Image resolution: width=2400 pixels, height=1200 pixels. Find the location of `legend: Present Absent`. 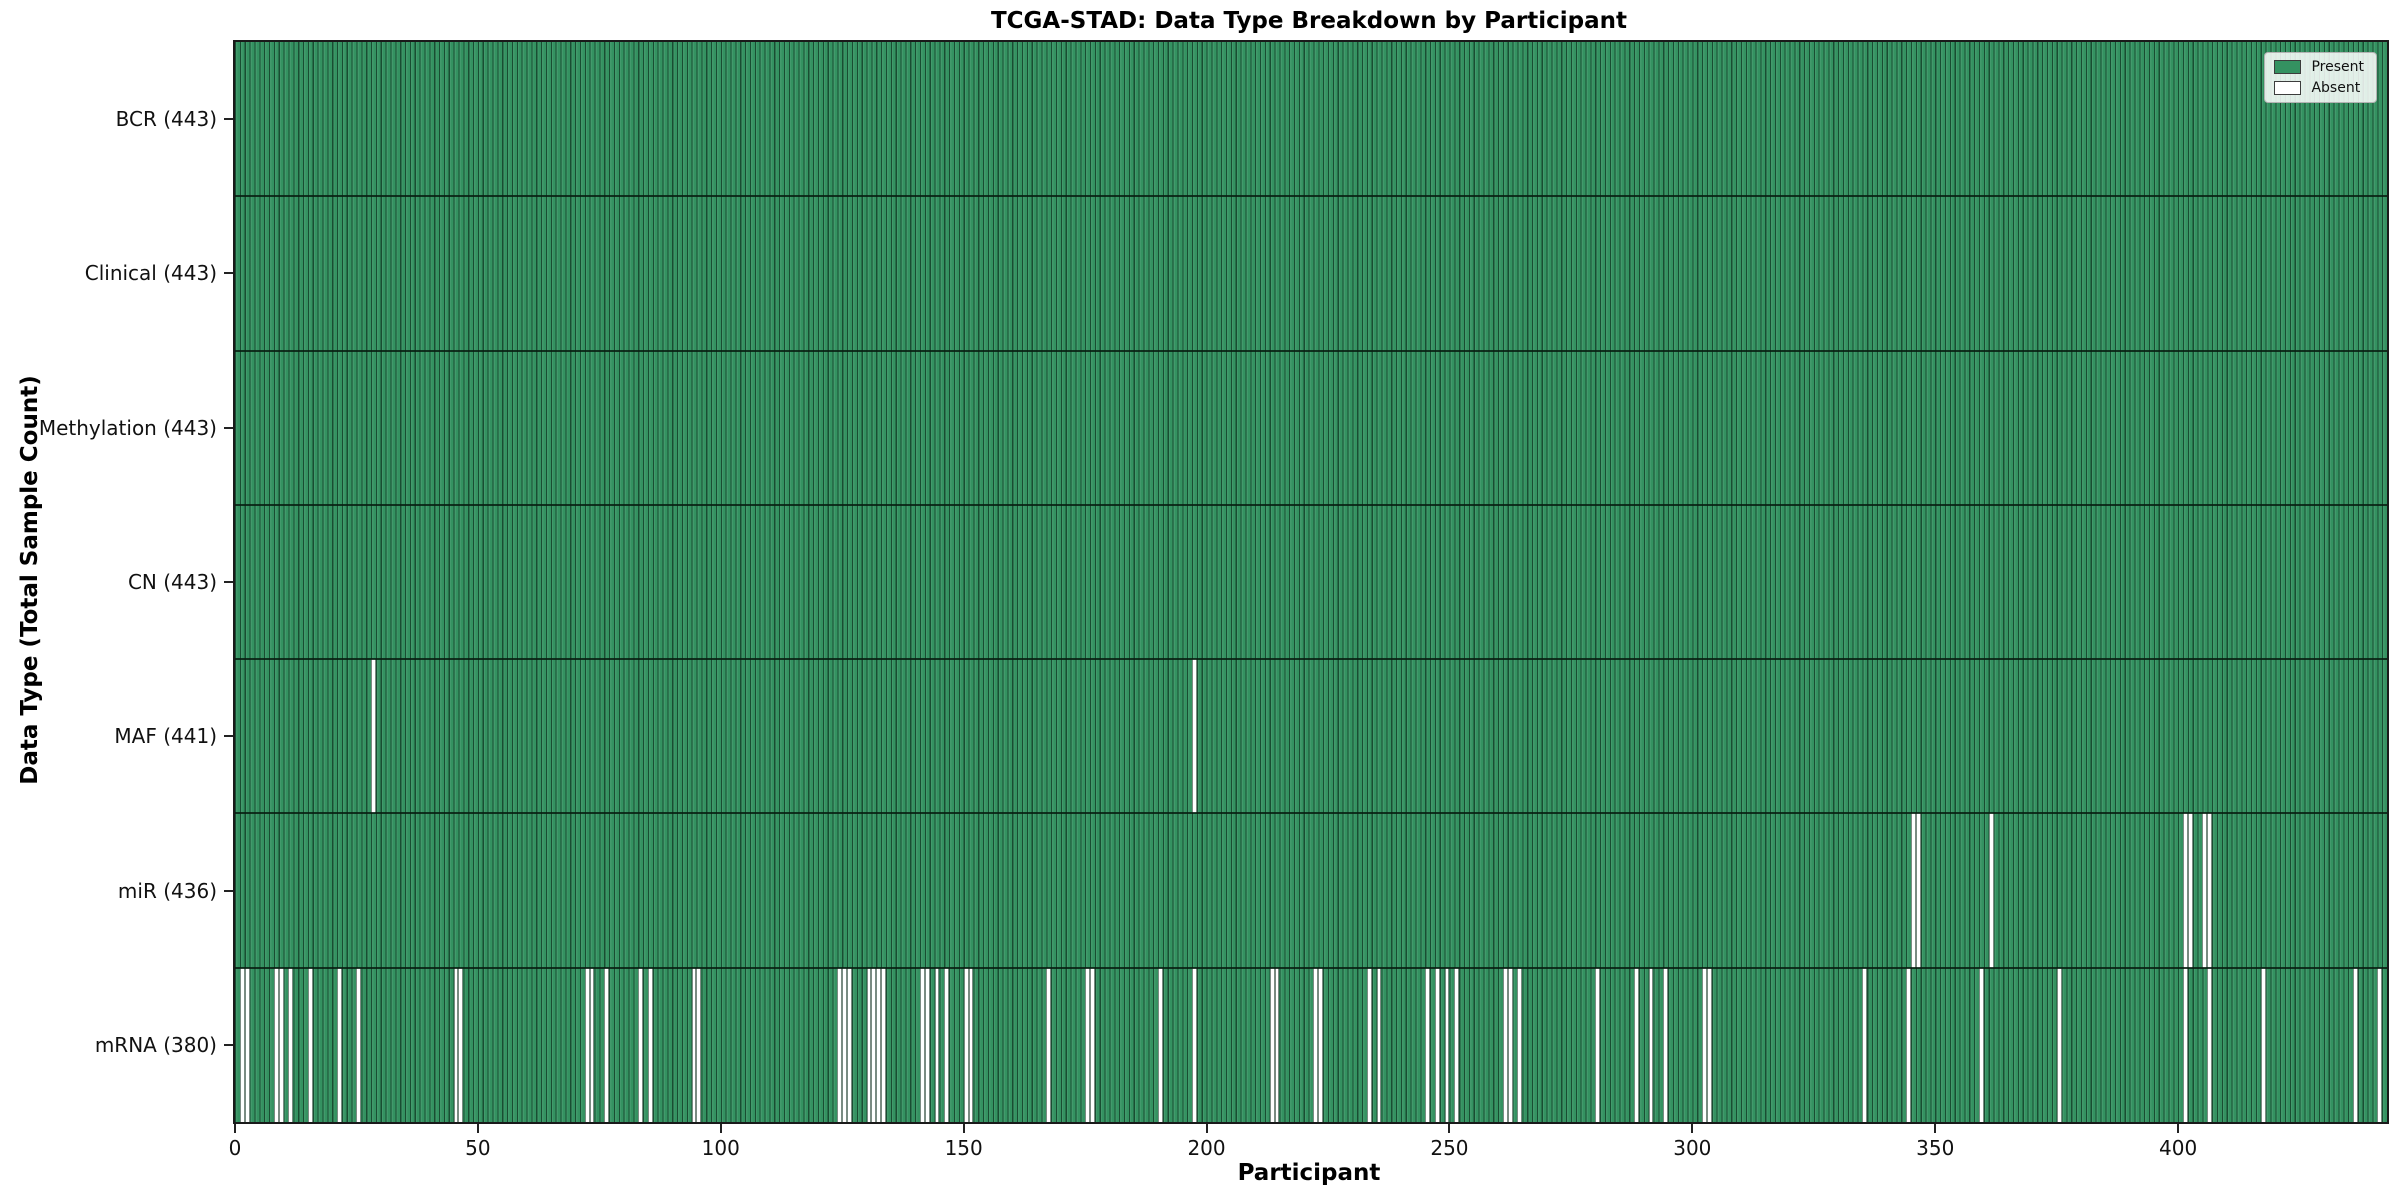

legend: Present Absent is located at coordinates (2320, 77).